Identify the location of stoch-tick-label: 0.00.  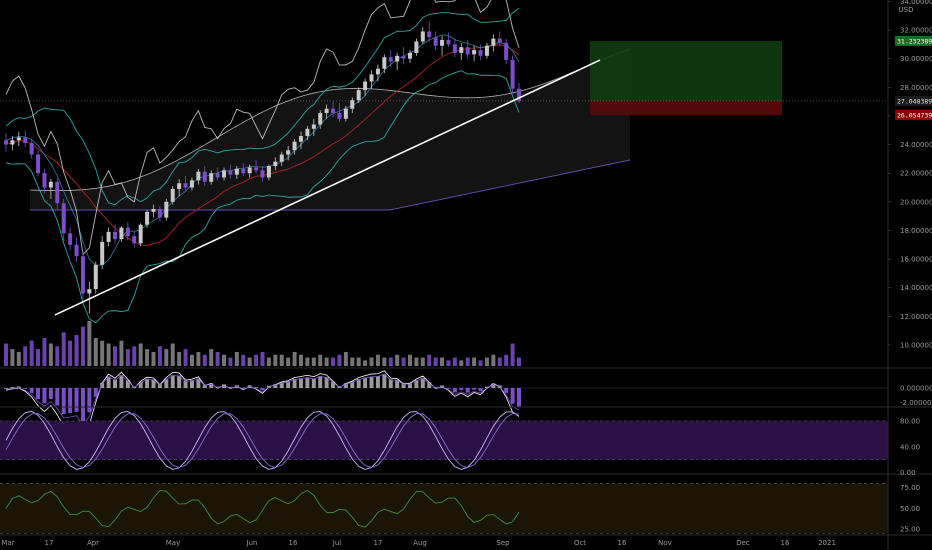
(908, 473).